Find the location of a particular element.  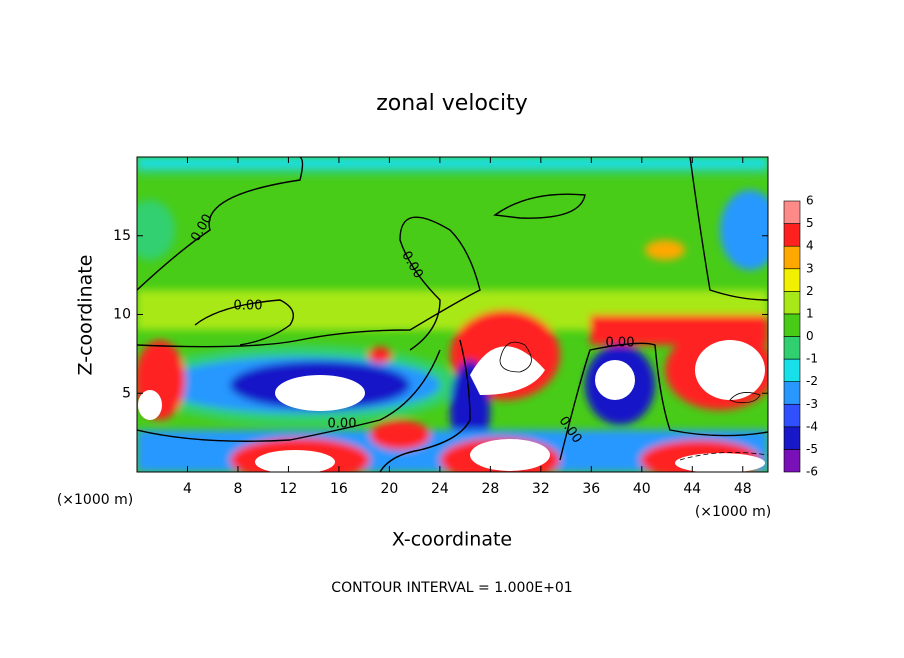

x-tick-label: 12 is located at coordinates (289, 489).